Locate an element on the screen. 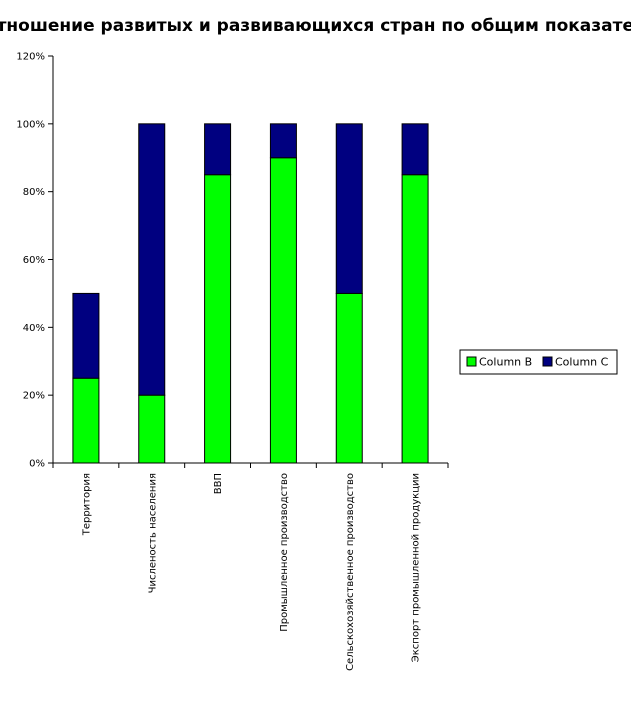 The image size is (631, 726). legend-label: Column B is located at coordinates (505, 362).